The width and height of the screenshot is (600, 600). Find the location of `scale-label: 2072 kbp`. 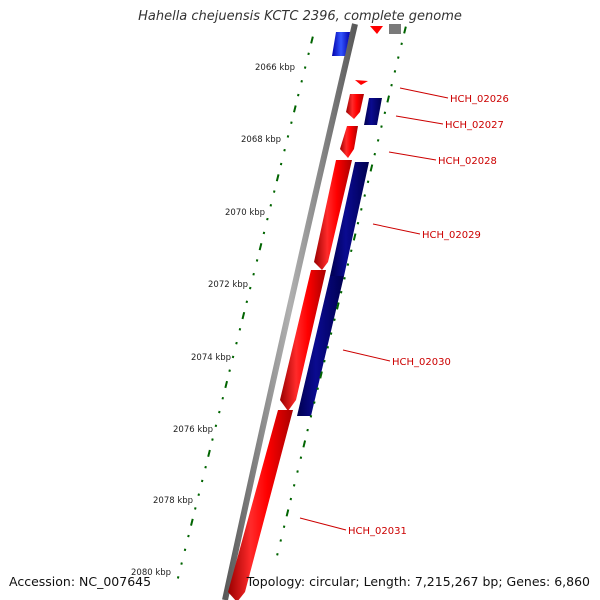

scale-label: 2072 kbp is located at coordinates (228, 285).